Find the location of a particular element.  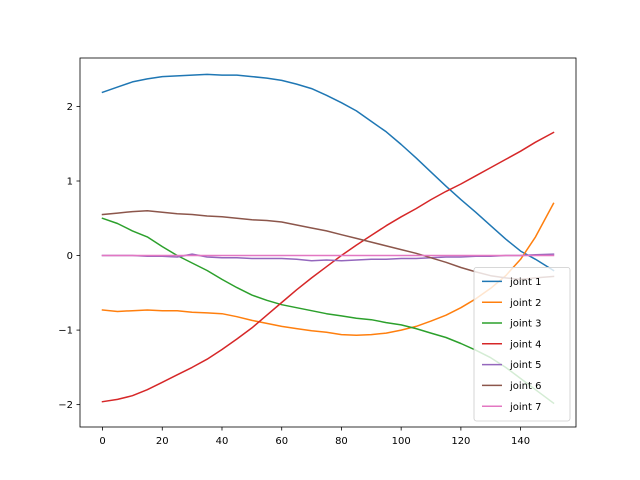

x-axis: 0 20 40 60 80 100 120 140 is located at coordinates (314, 437).